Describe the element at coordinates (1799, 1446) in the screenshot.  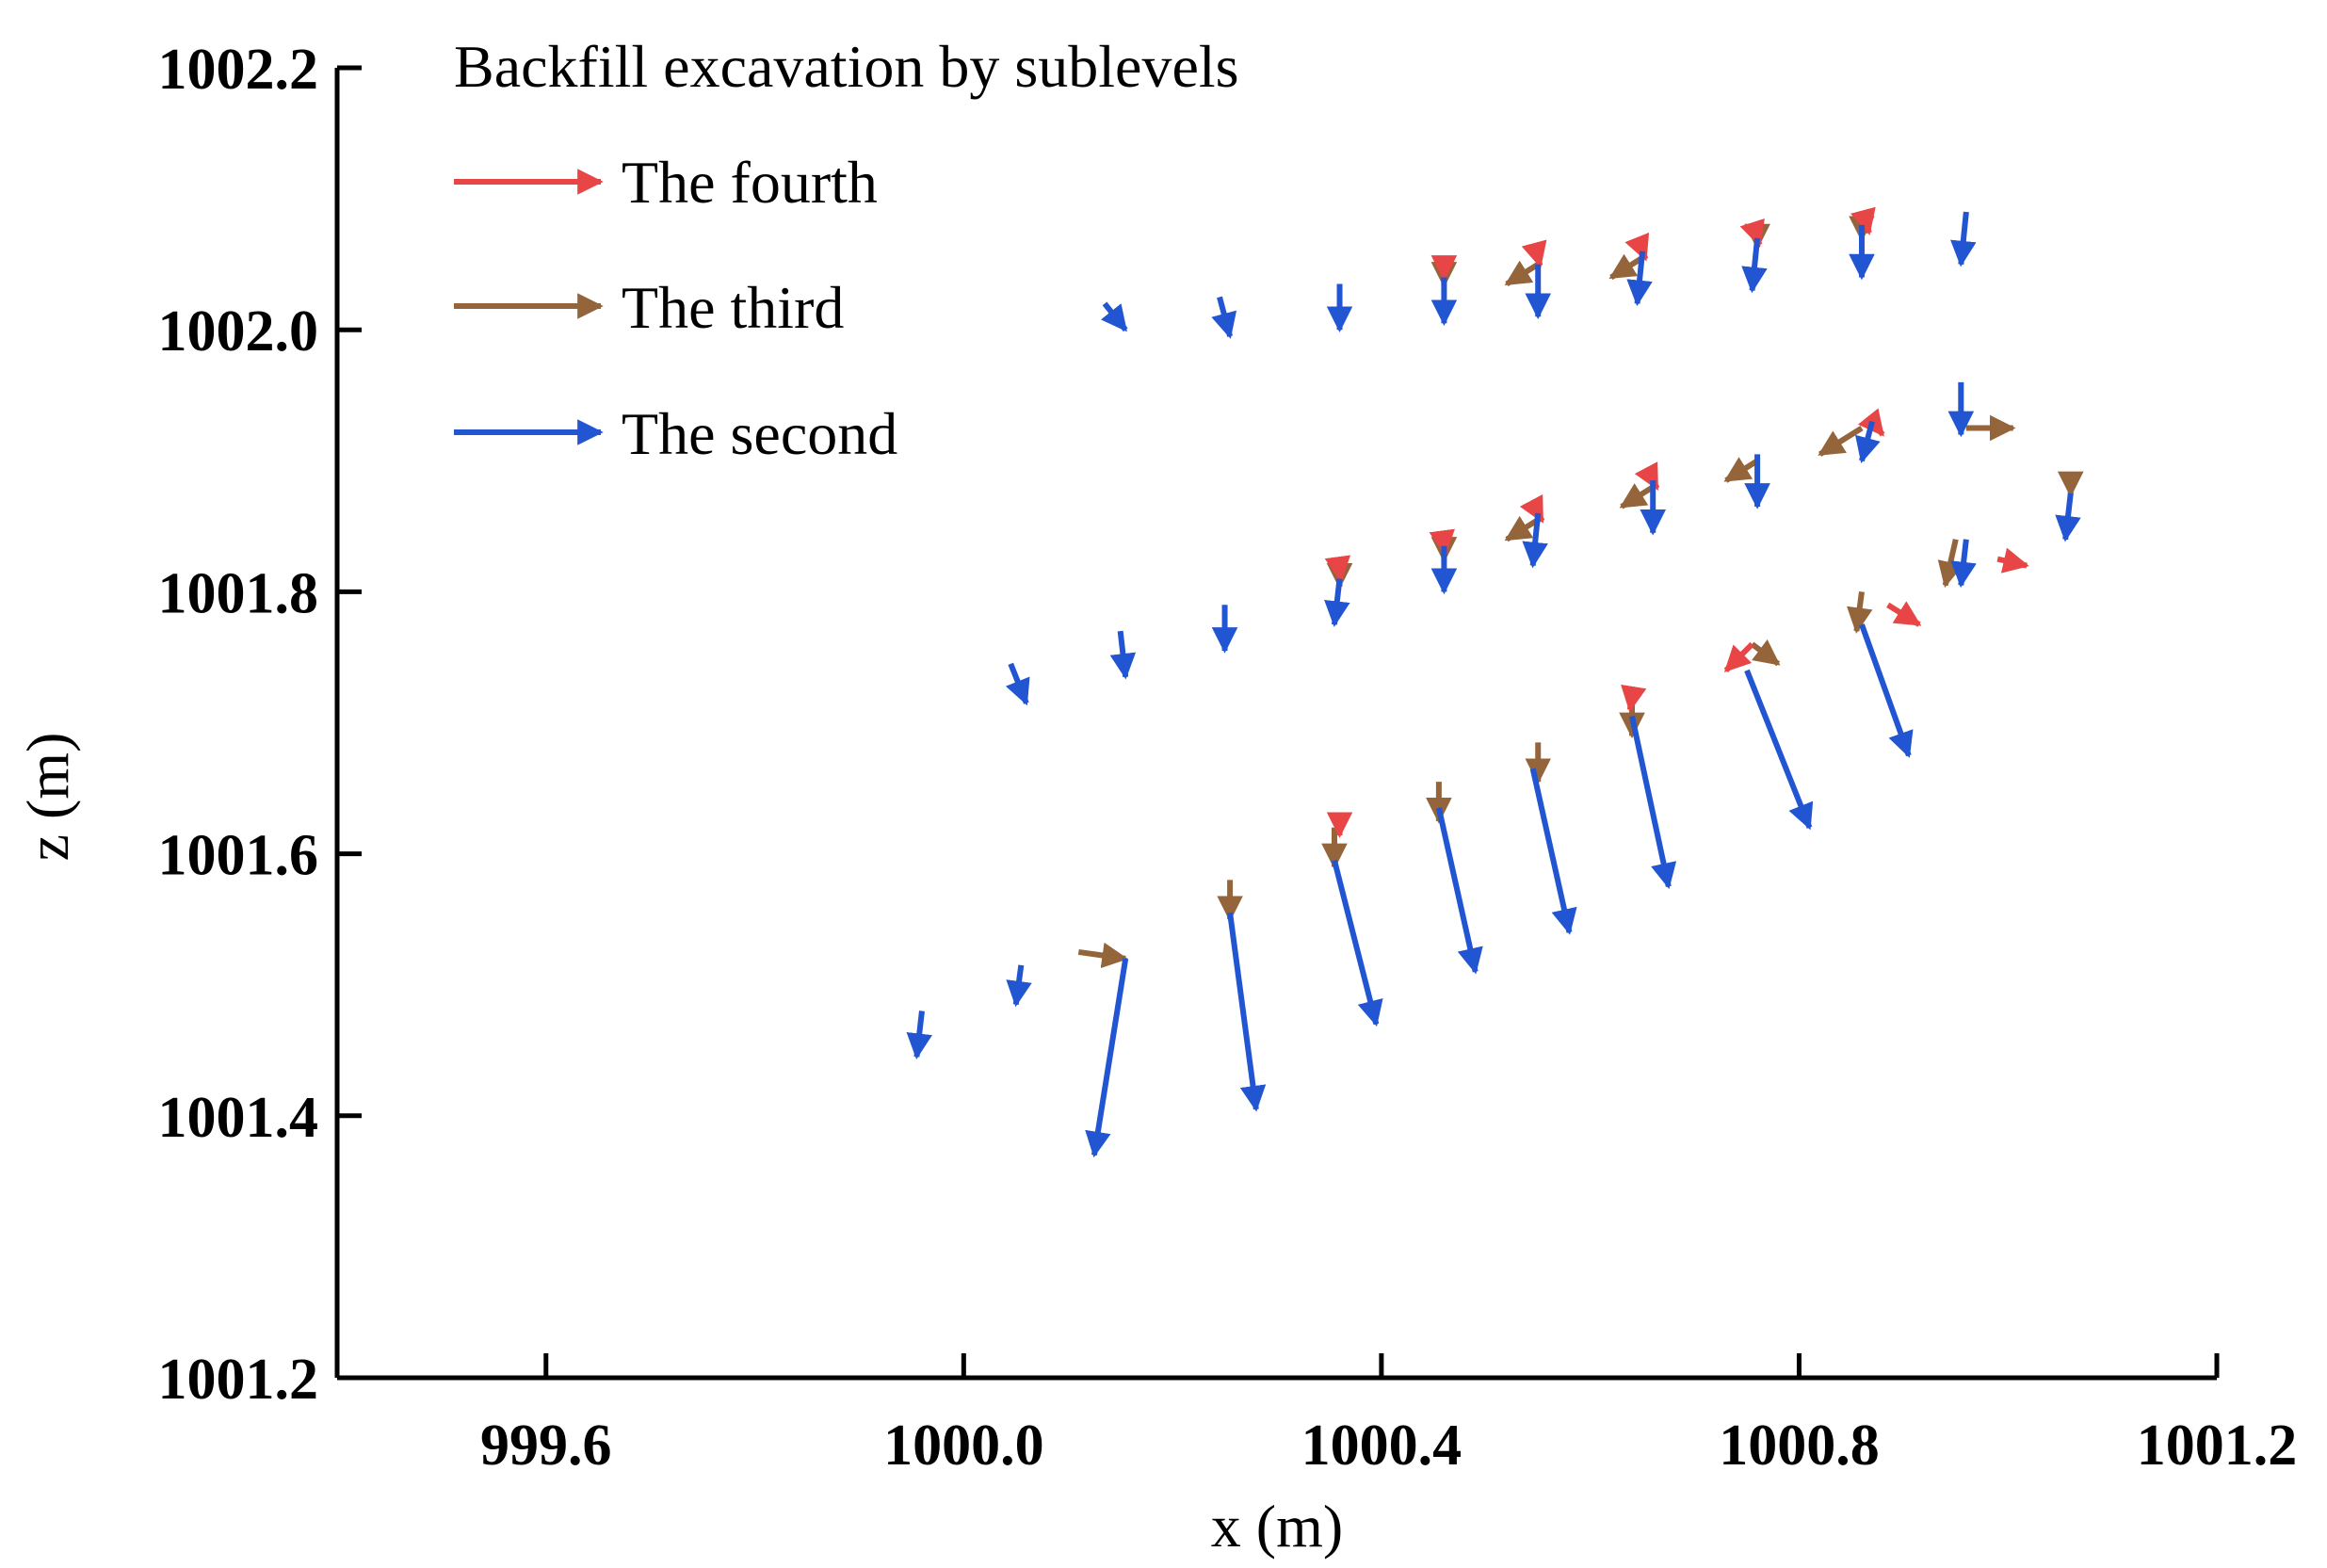
I see `x-tick-label: 1000.8` at that location.